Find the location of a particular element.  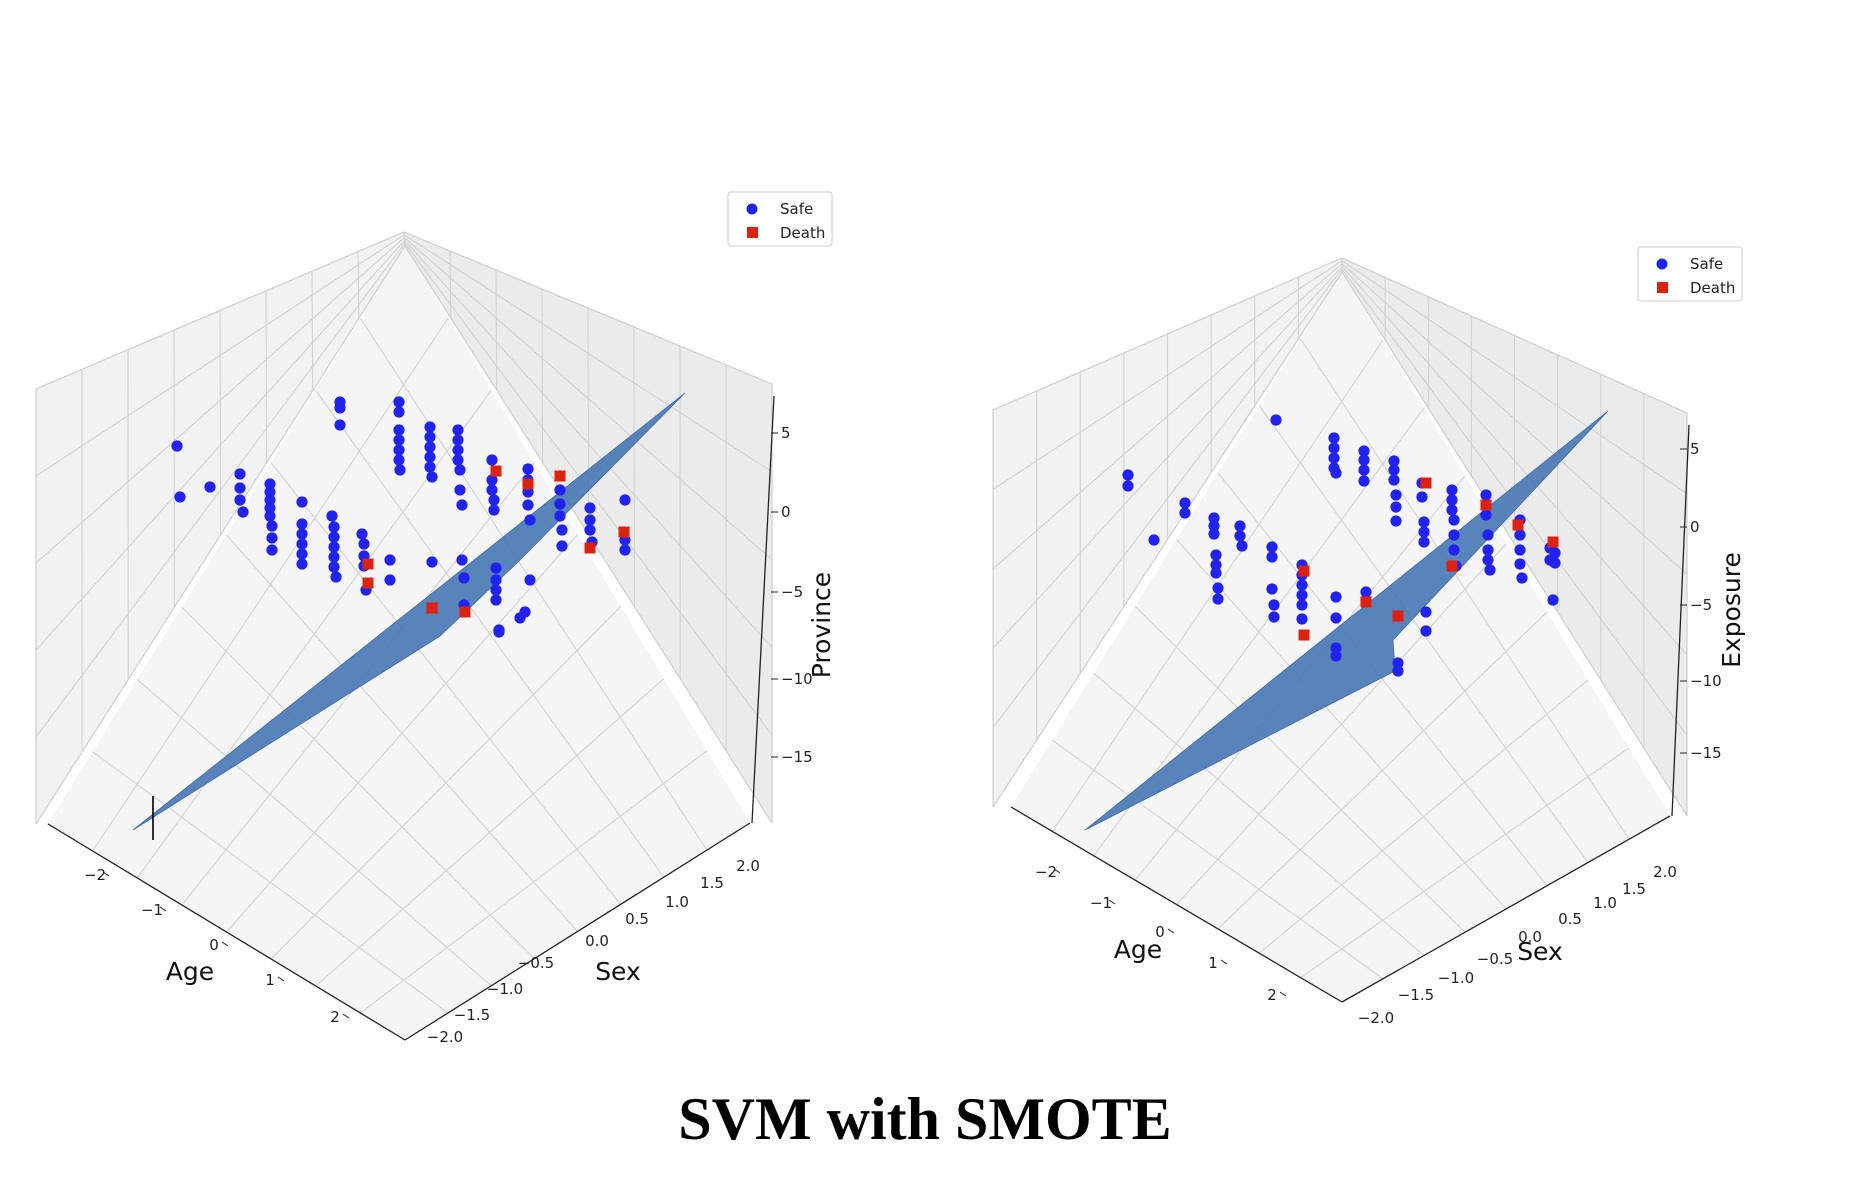

legend-safe-label: Safe is located at coordinates (1706, 264).